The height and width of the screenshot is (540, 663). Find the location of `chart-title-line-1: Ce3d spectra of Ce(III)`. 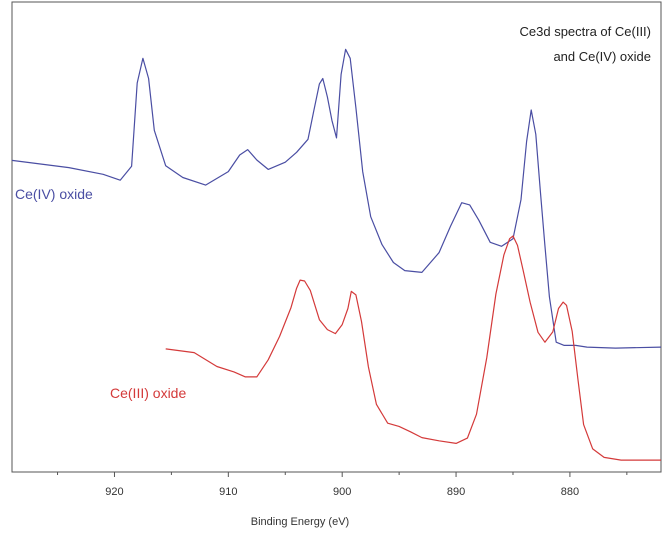

chart-title-line-1: Ce3d spectra of Ce(III) is located at coordinates (586, 31).